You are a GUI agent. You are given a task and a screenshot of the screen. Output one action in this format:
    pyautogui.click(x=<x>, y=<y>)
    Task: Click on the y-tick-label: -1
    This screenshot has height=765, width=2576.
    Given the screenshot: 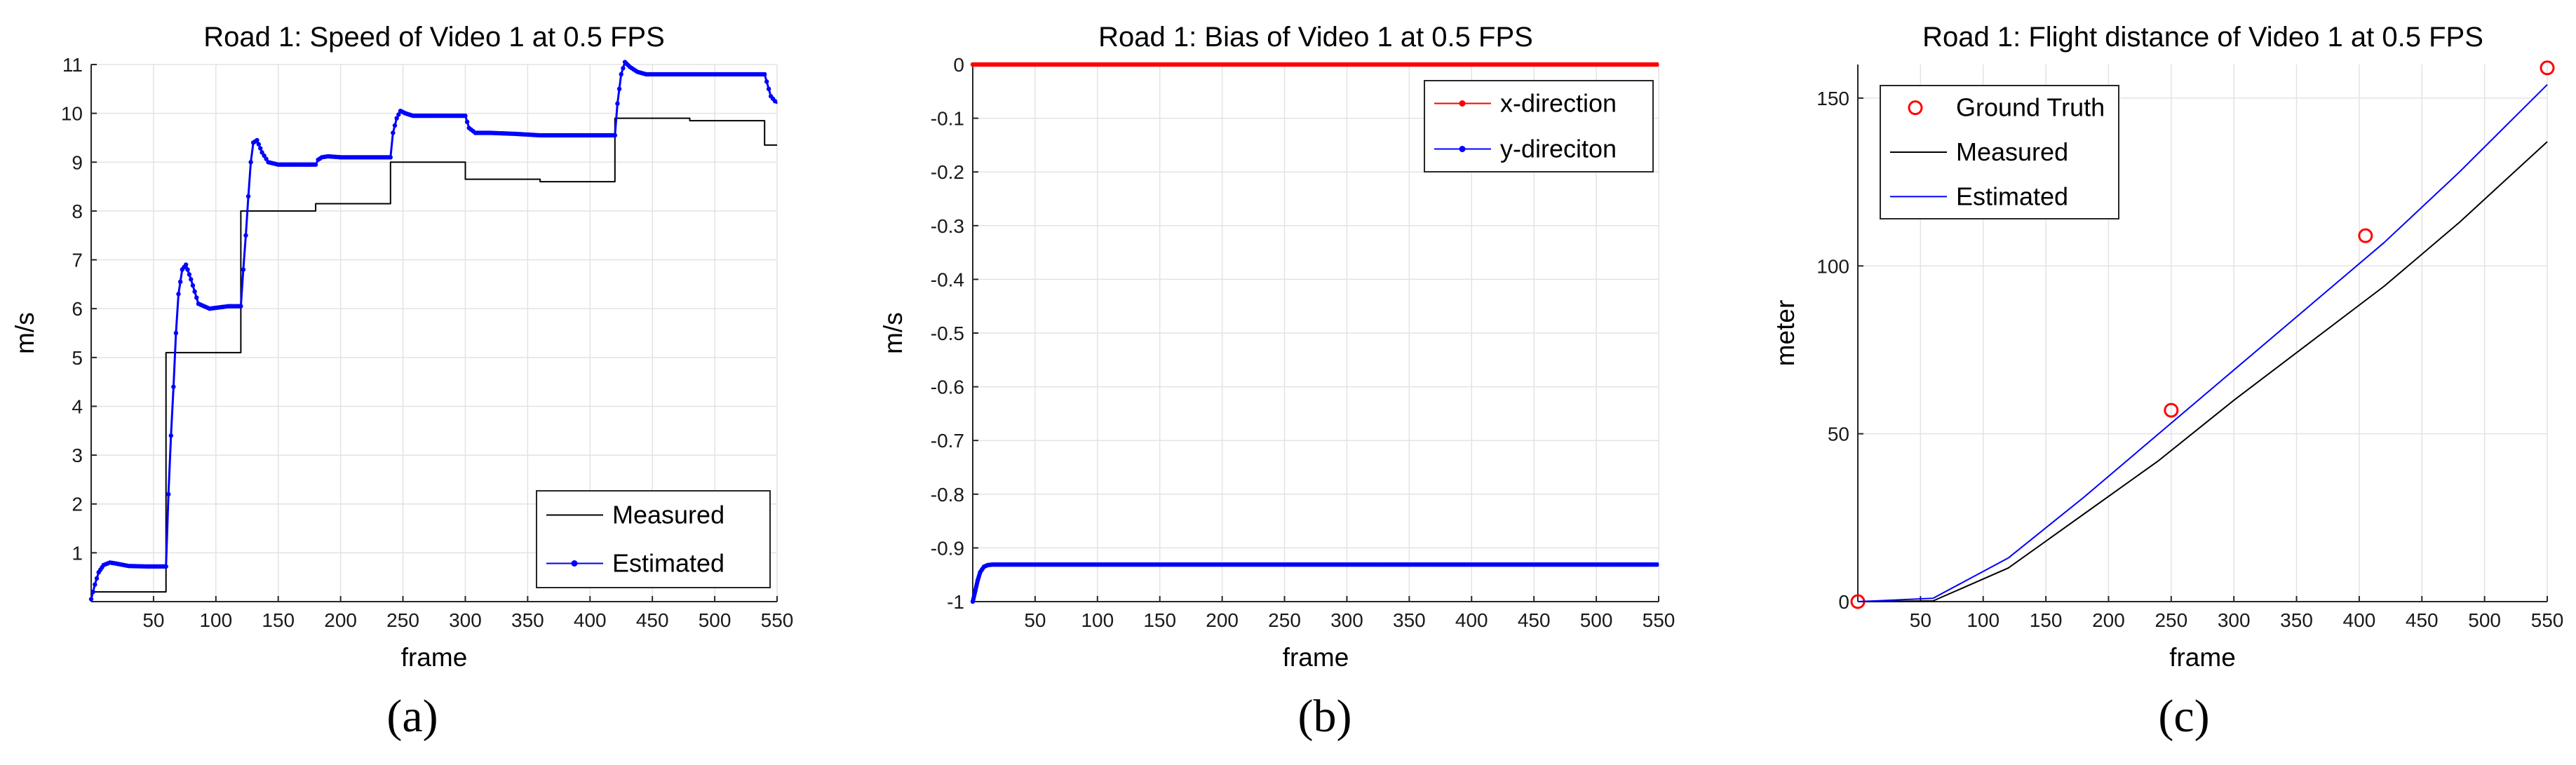 What is the action you would take?
    pyautogui.click(x=955, y=602)
    